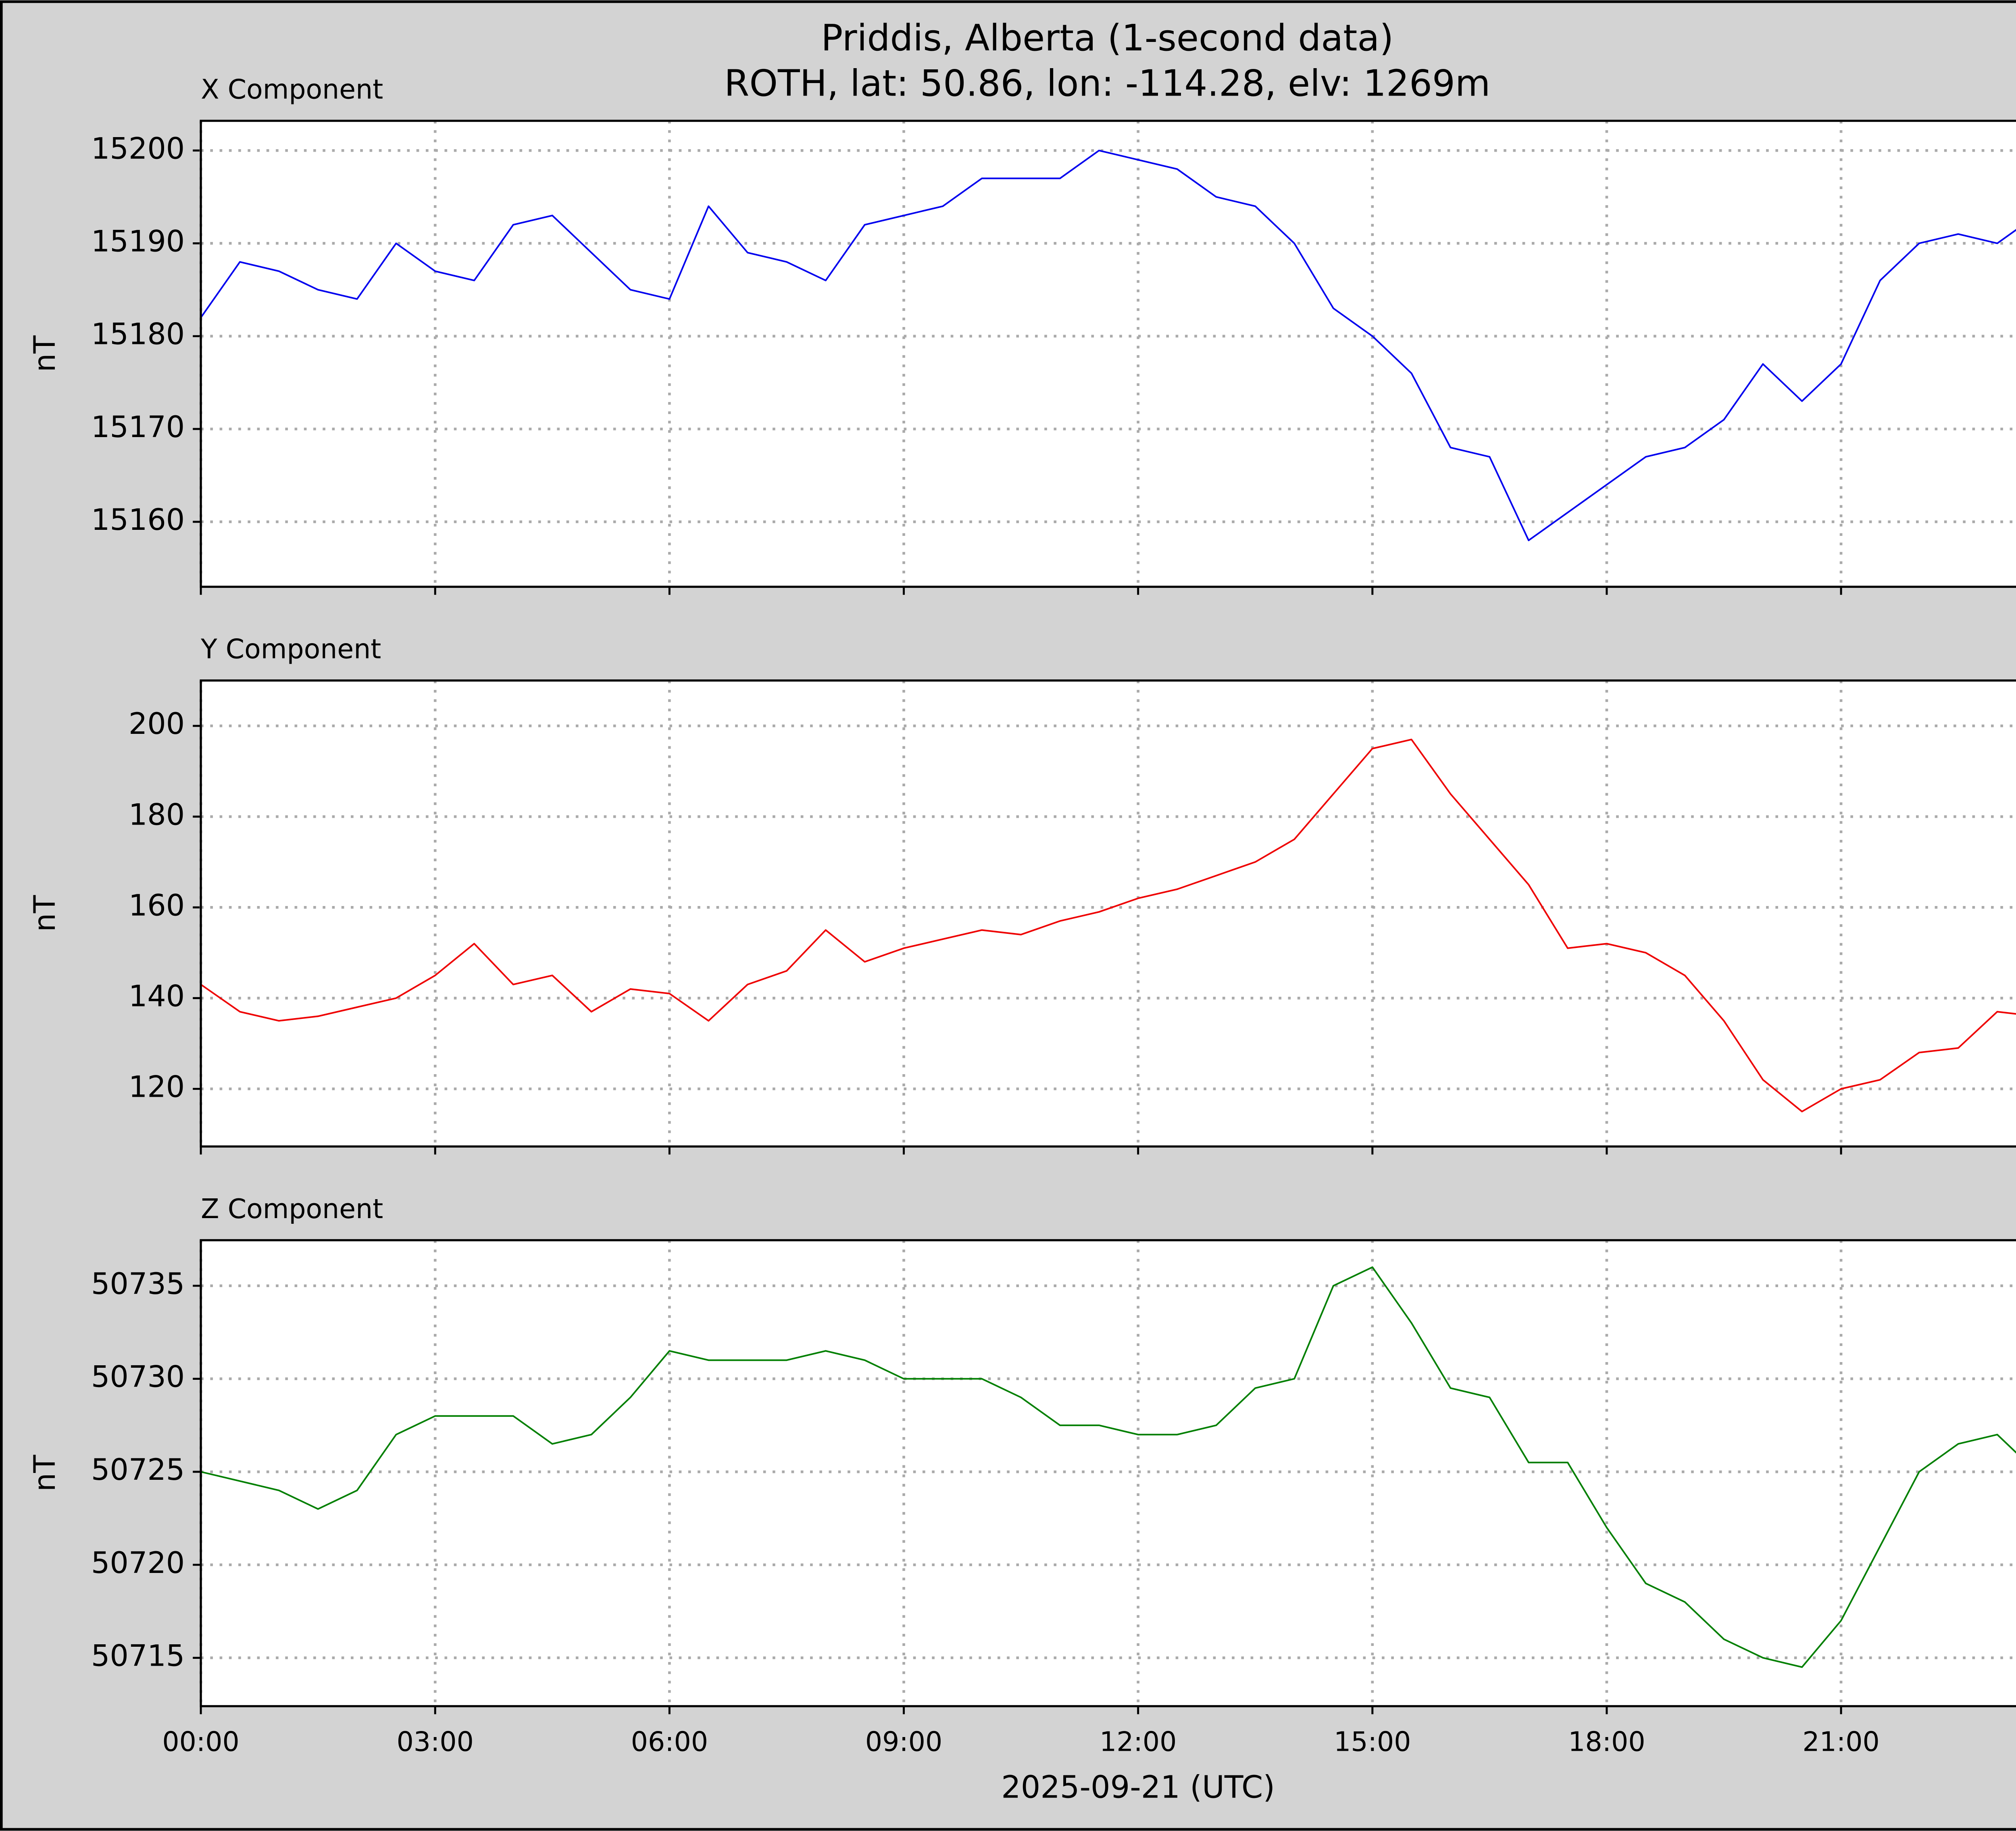 Image resolution: width=2016 pixels, height=1831 pixels. I want to click on y-tick-label: 120, so click(157, 1087).